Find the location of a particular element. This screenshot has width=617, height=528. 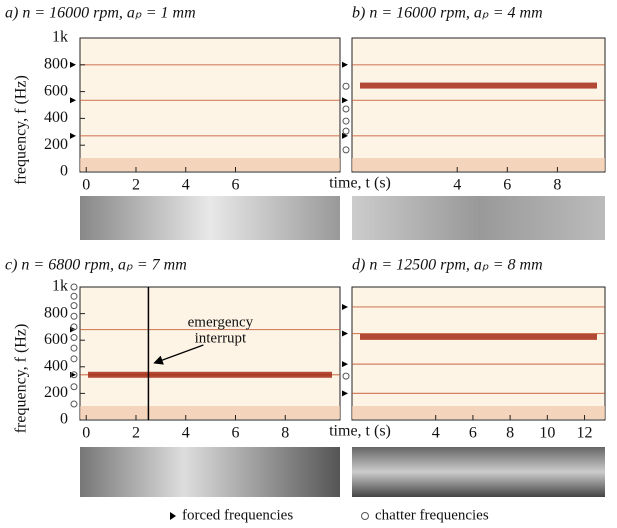

annotation-arrow is located at coordinates (178, 354).